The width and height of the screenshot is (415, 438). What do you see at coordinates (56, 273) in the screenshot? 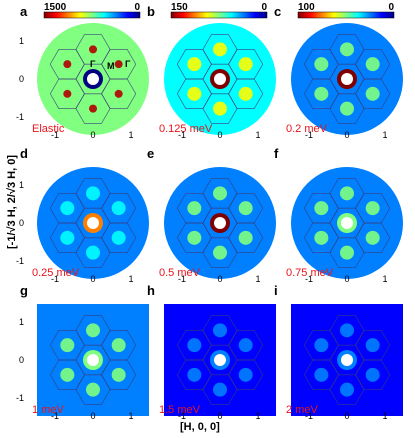
I see `energy-label: 0.25 meV` at bounding box center [56, 273].